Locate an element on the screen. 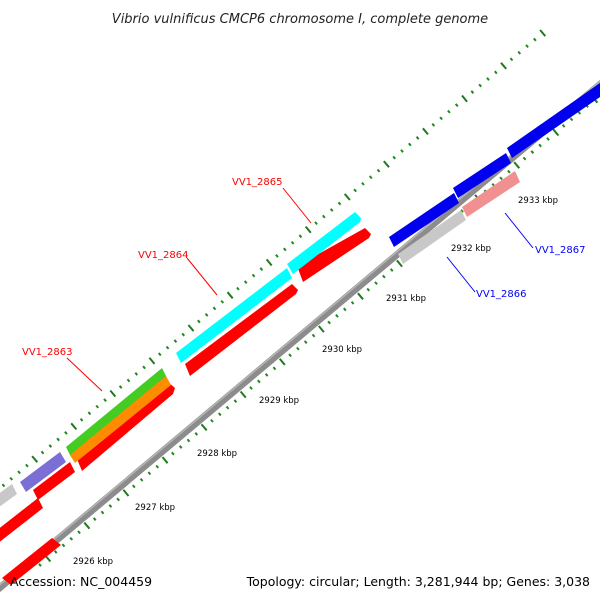 This screenshot has height=600, width=600. gene-bar-green is located at coordinates (116, 412).